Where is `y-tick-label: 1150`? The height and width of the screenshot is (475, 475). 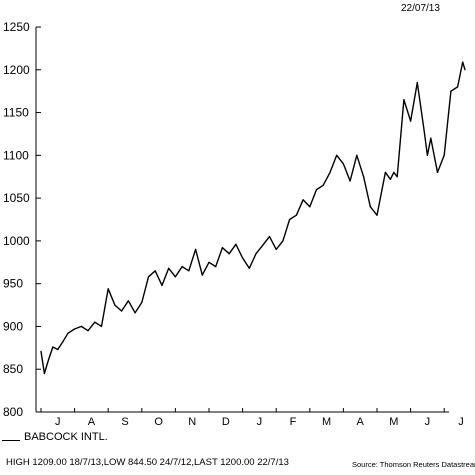
y-tick-label: 1150 is located at coordinates (16, 113).